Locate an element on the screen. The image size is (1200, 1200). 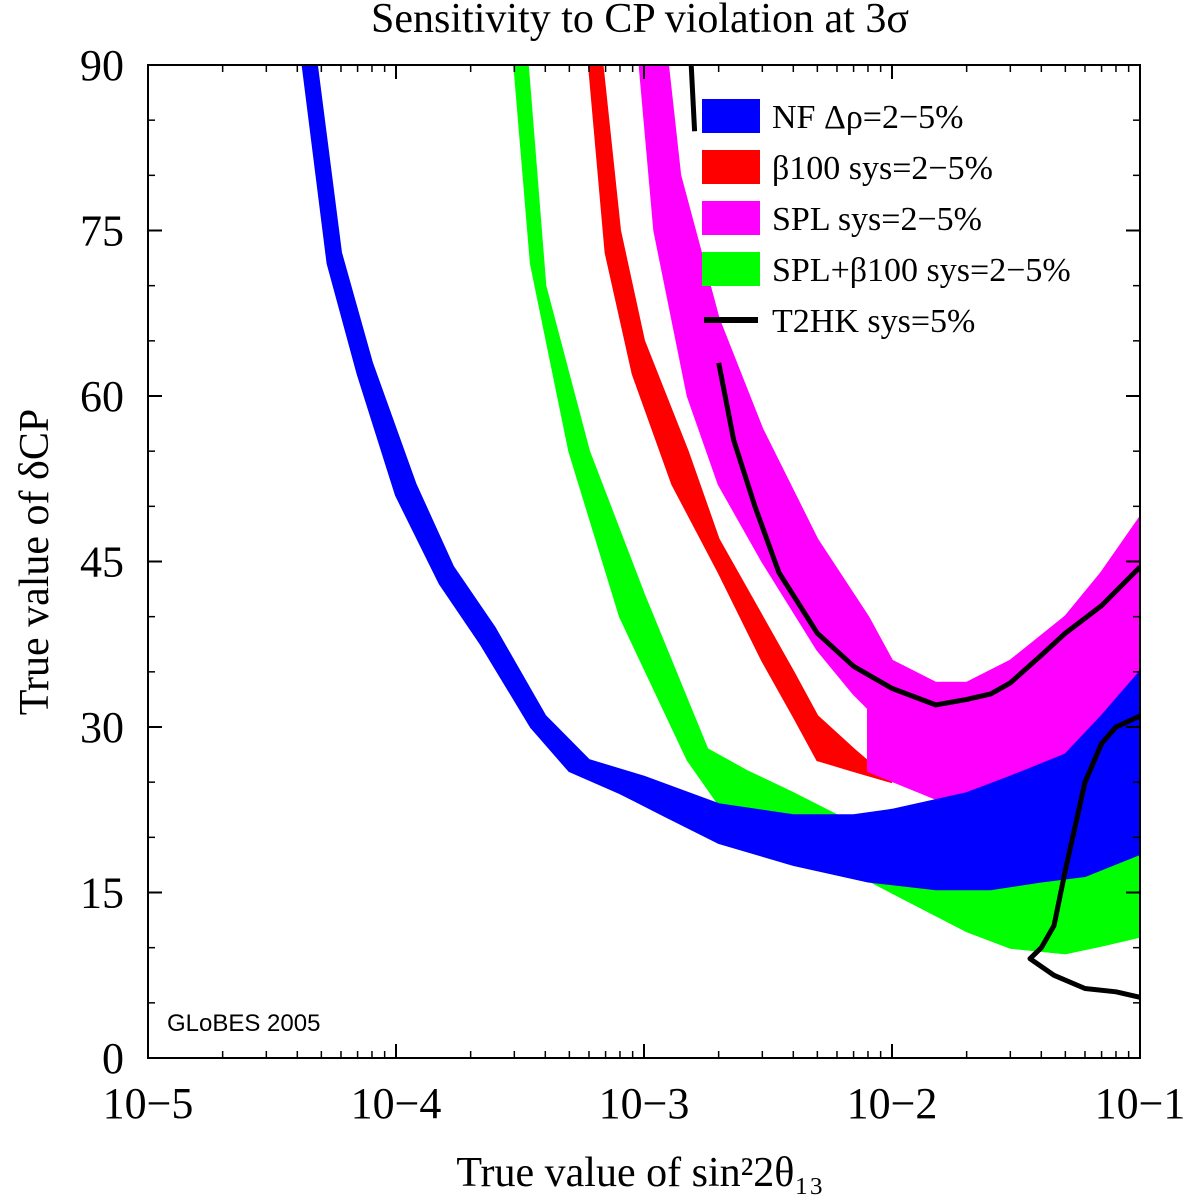
x-tick-label: 10−1 is located at coordinates (1140, 1103).